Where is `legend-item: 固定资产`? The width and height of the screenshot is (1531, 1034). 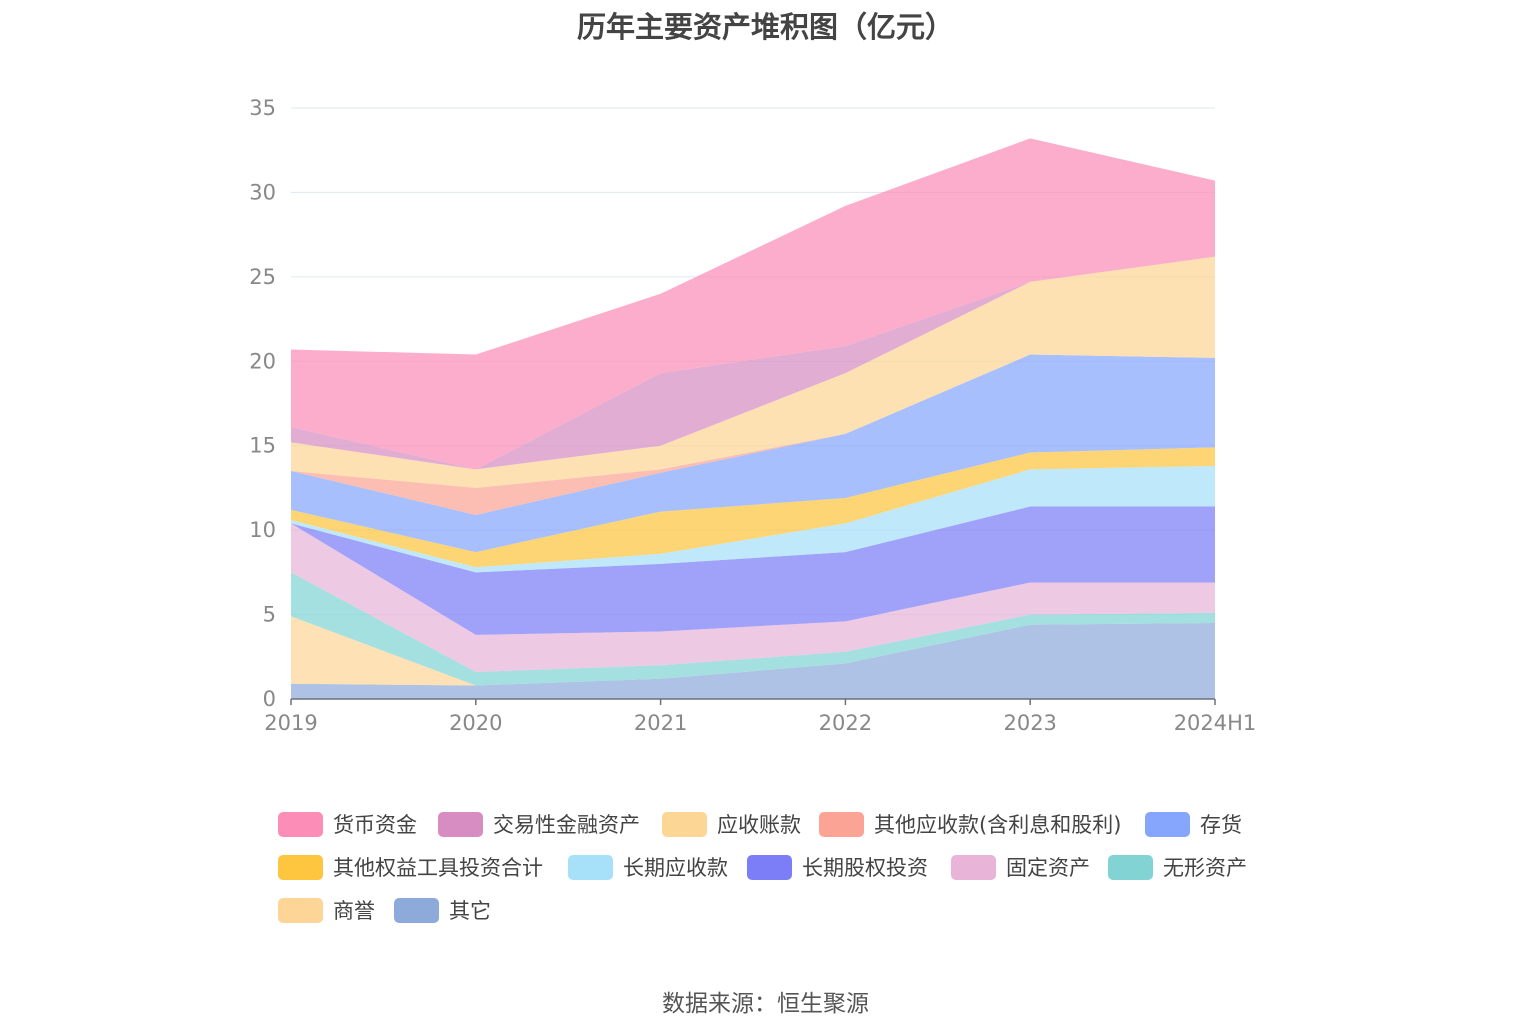 legend-item: 固定资产 is located at coordinates (1020, 867).